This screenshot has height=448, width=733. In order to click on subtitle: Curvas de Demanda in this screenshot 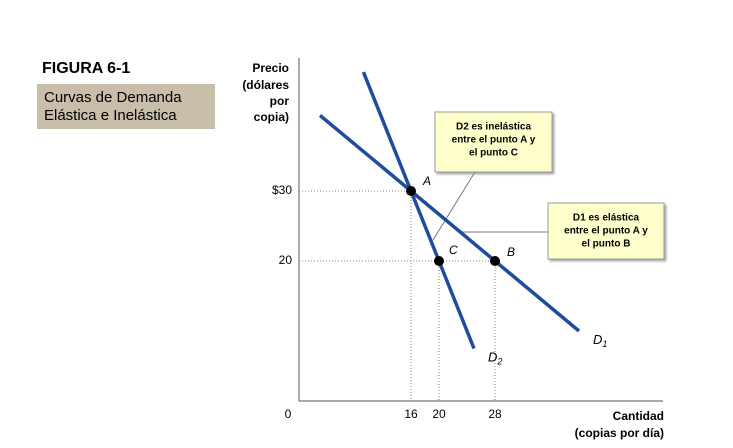, I will do `click(113, 97)`.